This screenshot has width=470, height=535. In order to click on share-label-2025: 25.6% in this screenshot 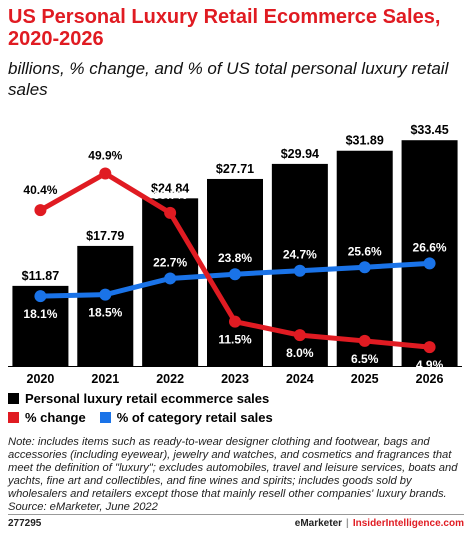, I will do `click(365, 251)`.